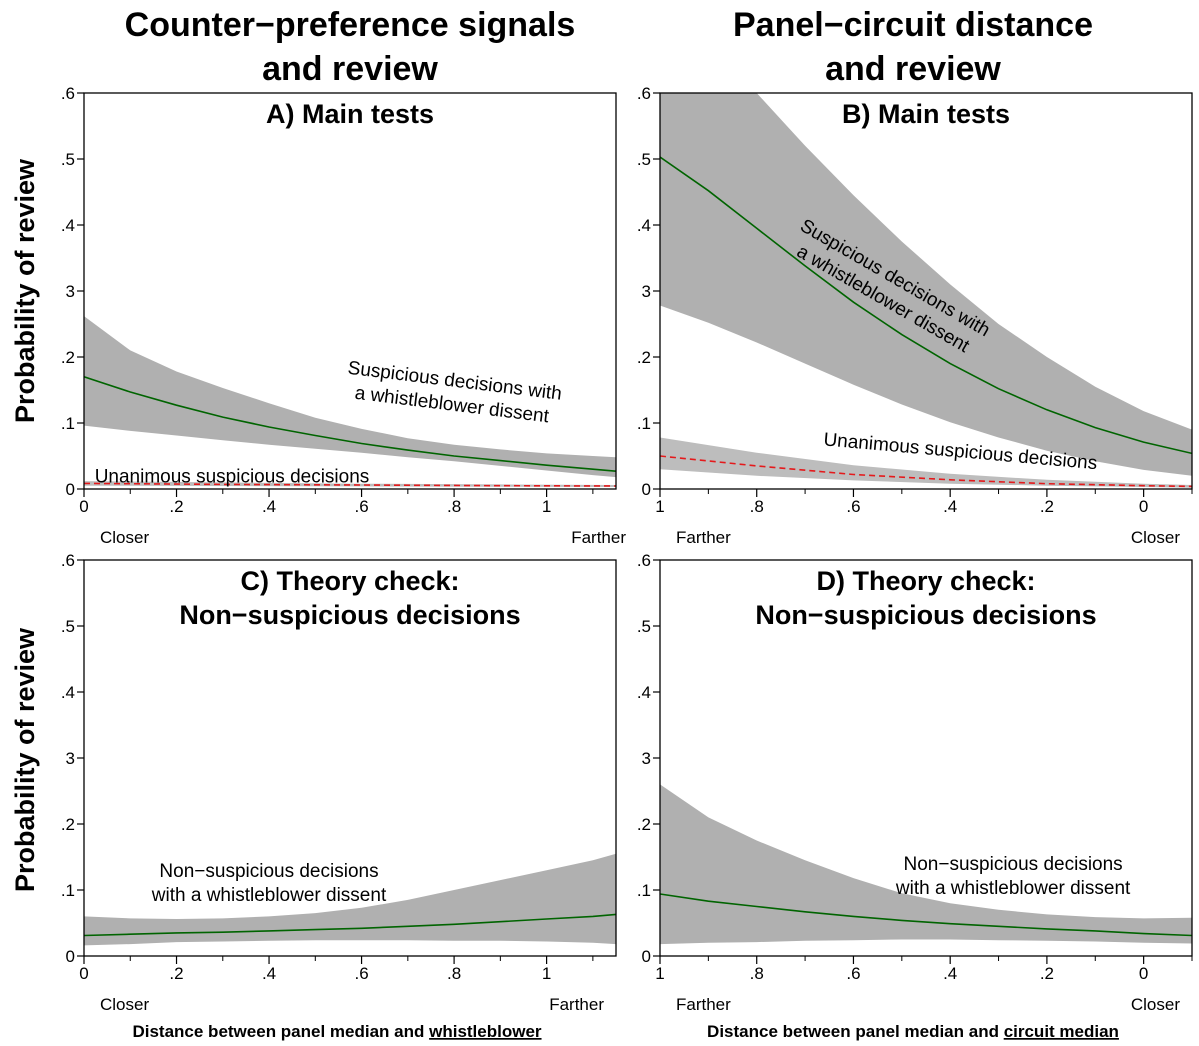  Describe the element at coordinates (68, 357) in the screenshot. I see `y-tick-label-A-2: .2` at that location.